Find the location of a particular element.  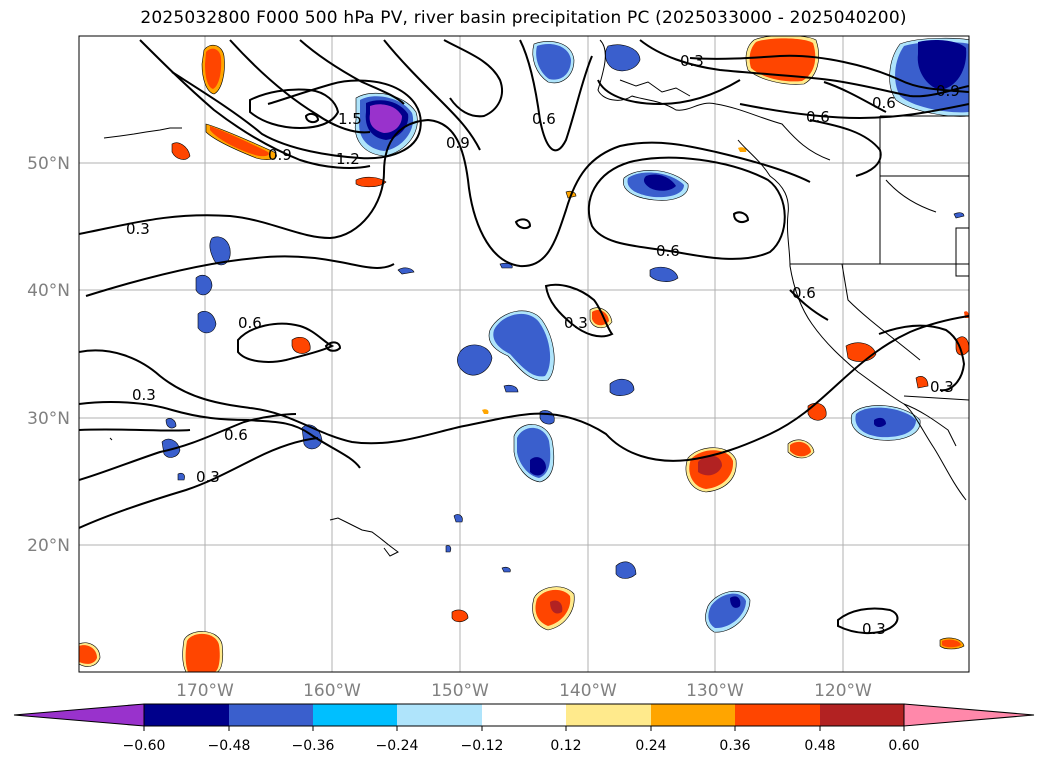

lon-label: 170°W is located at coordinates (205, 691).